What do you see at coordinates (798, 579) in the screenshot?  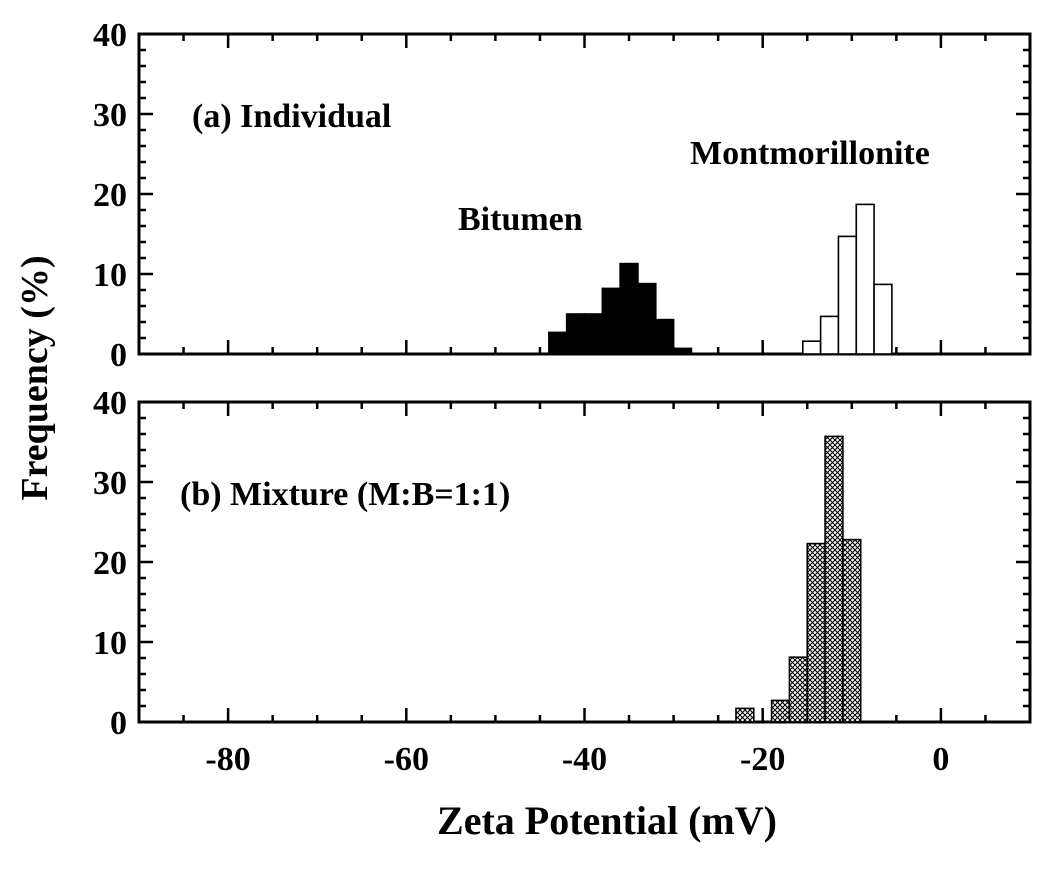 I see `panel-b-bars` at bounding box center [798, 579].